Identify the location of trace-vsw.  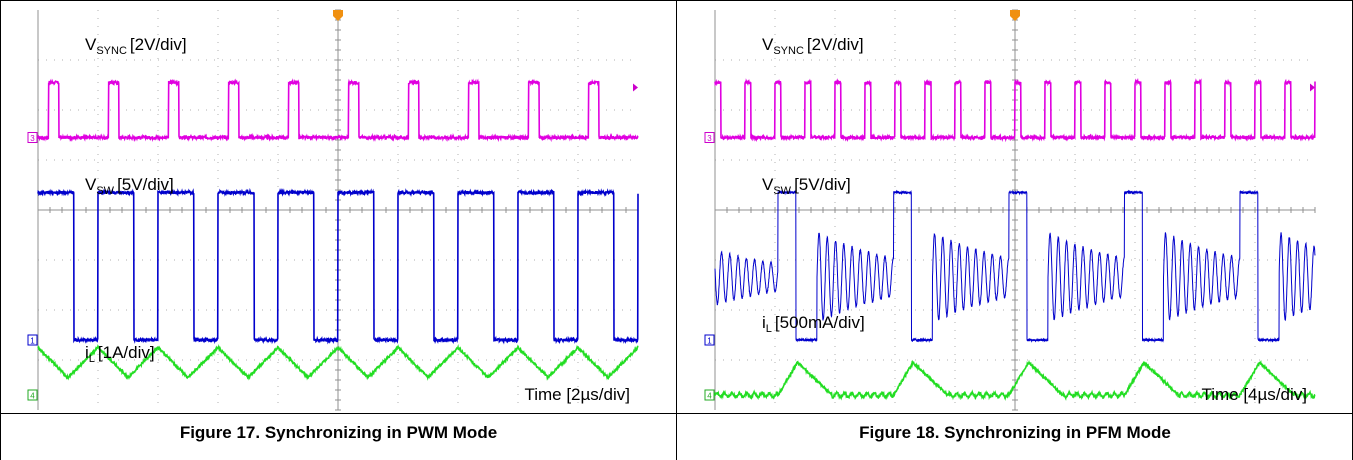
(1015, 266).